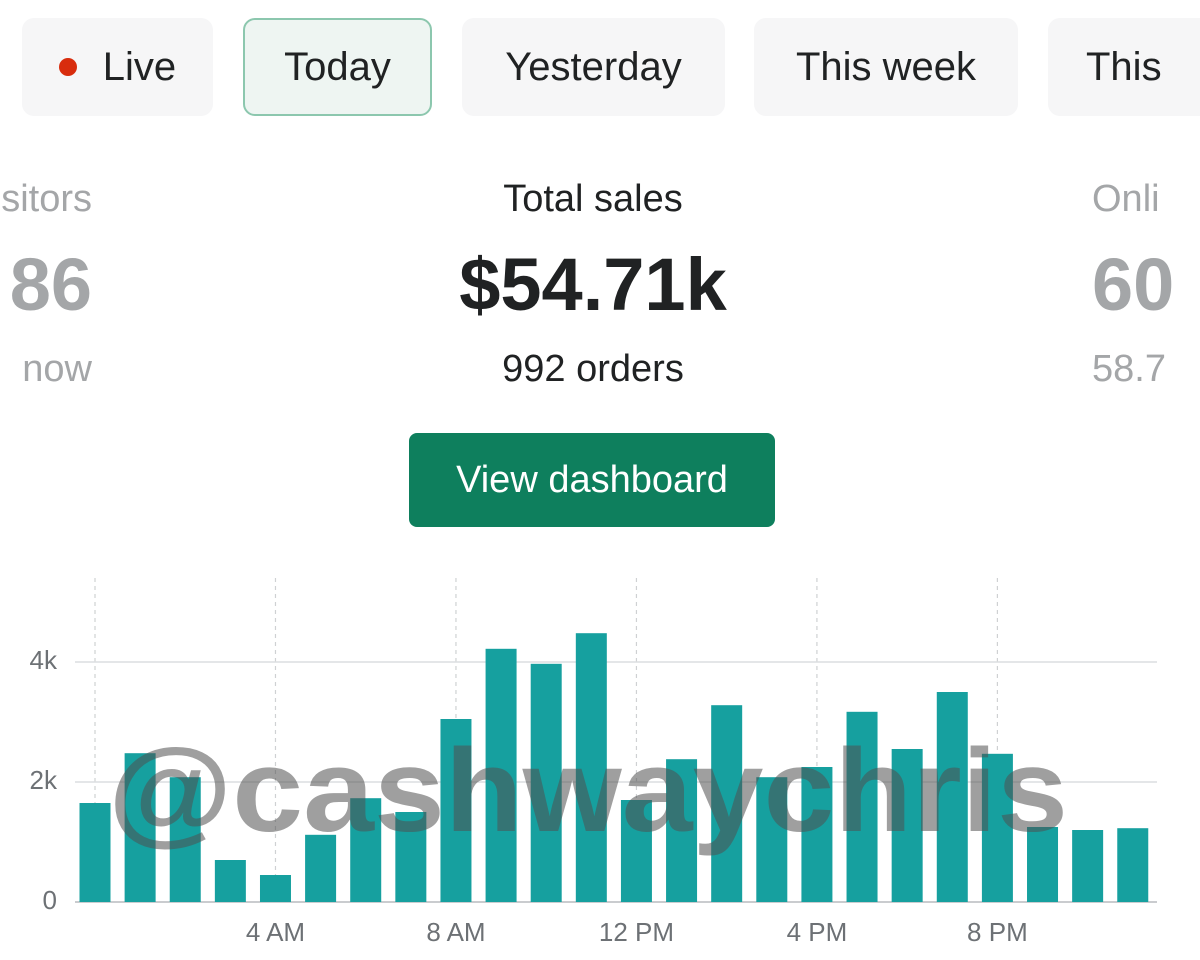 Image resolution: width=1200 pixels, height=960 pixels. What do you see at coordinates (593, 199) in the screenshot?
I see `stat-label: Total sales` at bounding box center [593, 199].